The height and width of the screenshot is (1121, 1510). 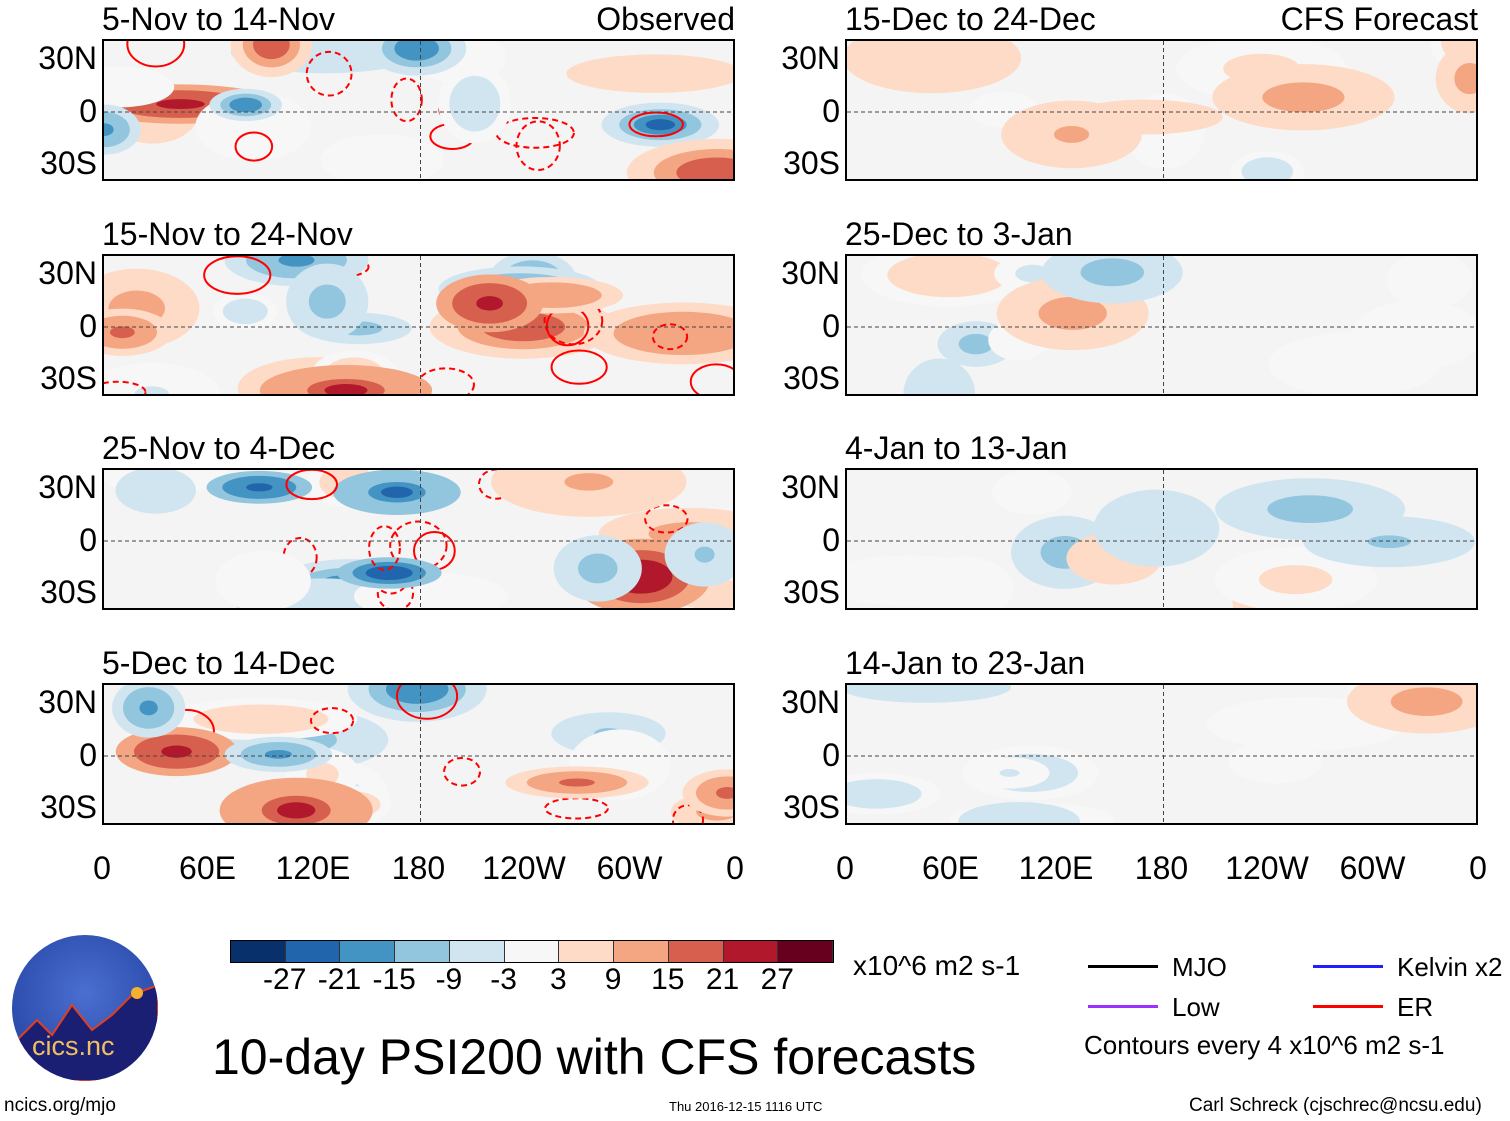 I want to click on panel-title: 5-Nov to 14-Nov, so click(x=218, y=19).